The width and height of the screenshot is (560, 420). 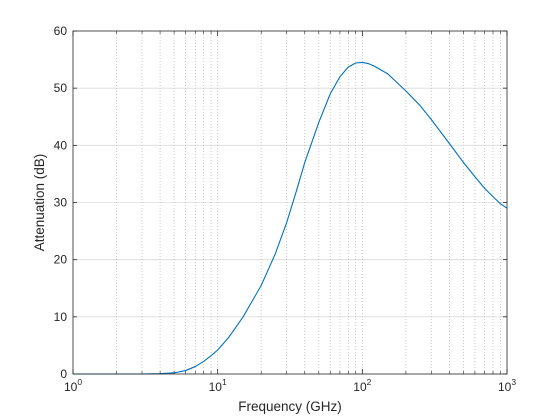 What do you see at coordinates (39, 203) in the screenshot?
I see `y-axis-label: Attenuation (dB)` at bounding box center [39, 203].